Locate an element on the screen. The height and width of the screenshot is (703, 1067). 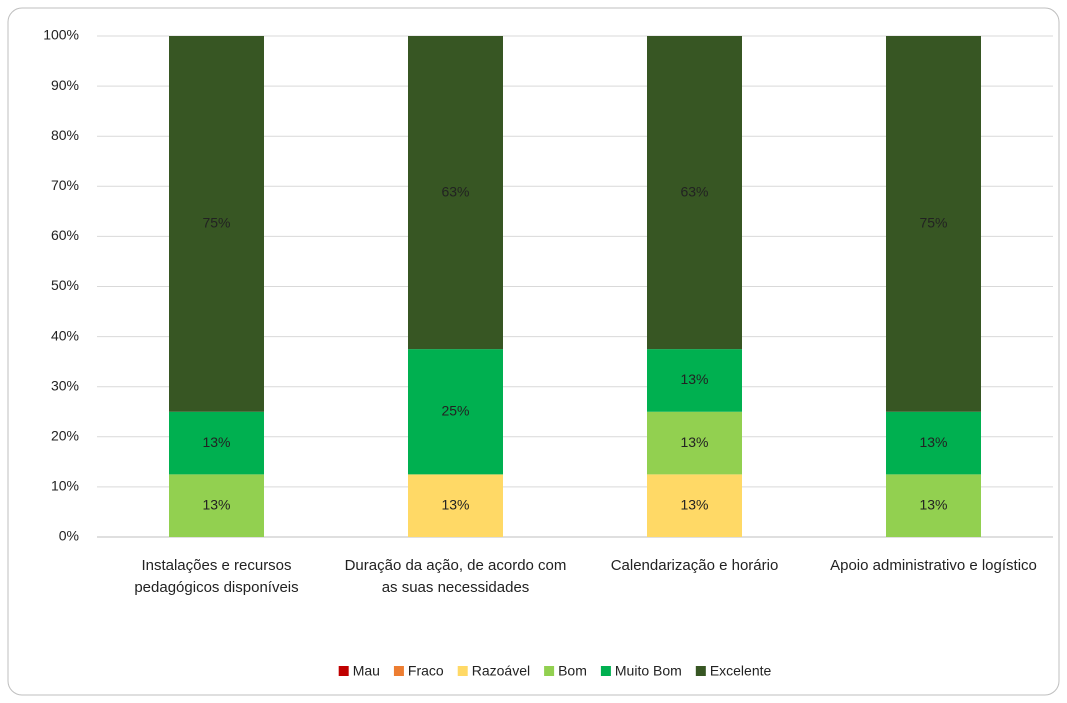
x-tick-label: Apoio administrativo e logístico is located at coordinates (933, 565).